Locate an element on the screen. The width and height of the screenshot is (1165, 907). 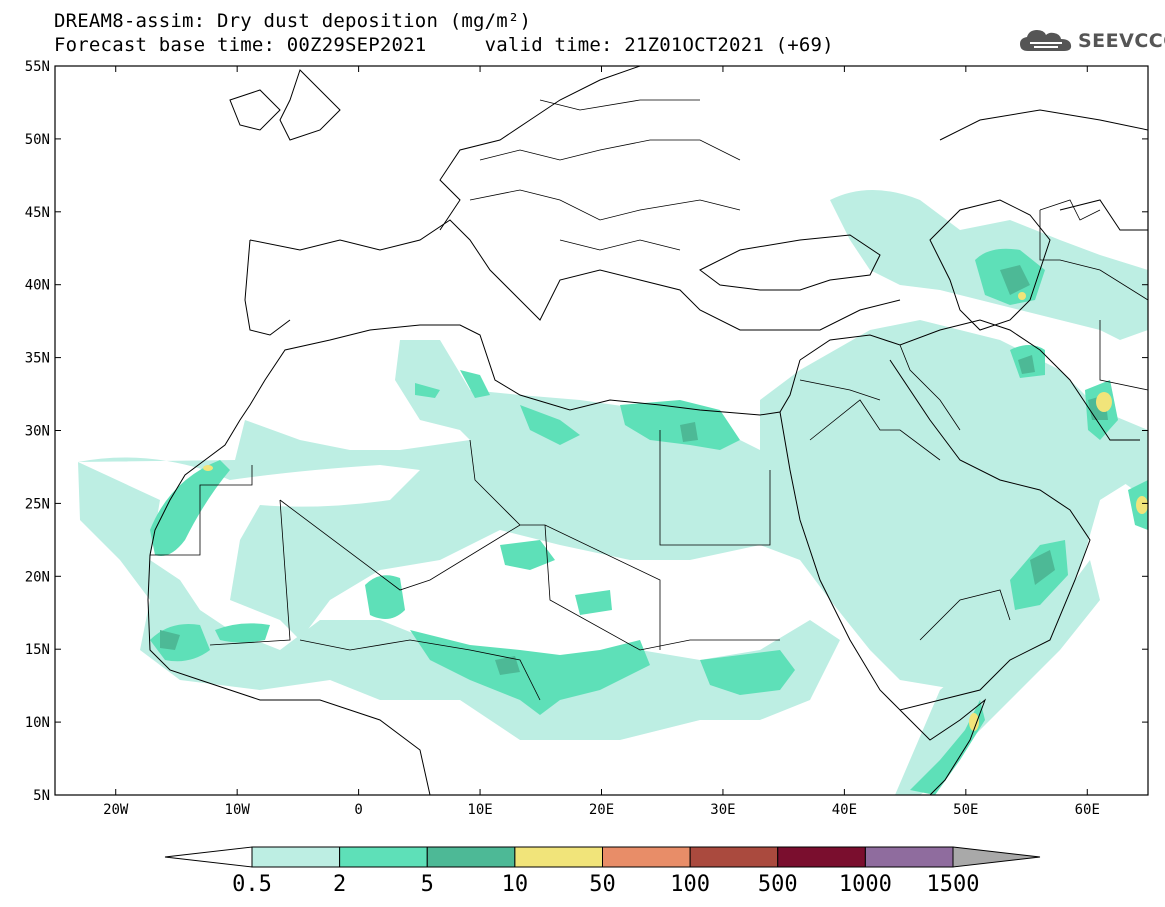
colorbar-level-label: 1000 is located at coordinates (865, 884).